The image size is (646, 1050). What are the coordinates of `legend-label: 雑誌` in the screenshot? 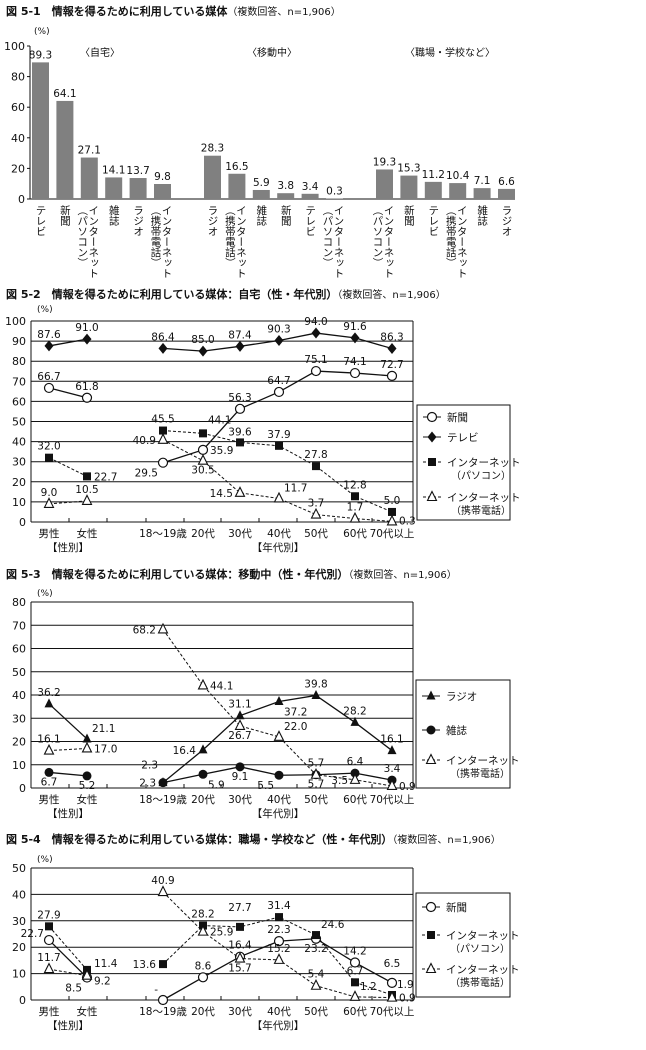 It's located at (456, 730).